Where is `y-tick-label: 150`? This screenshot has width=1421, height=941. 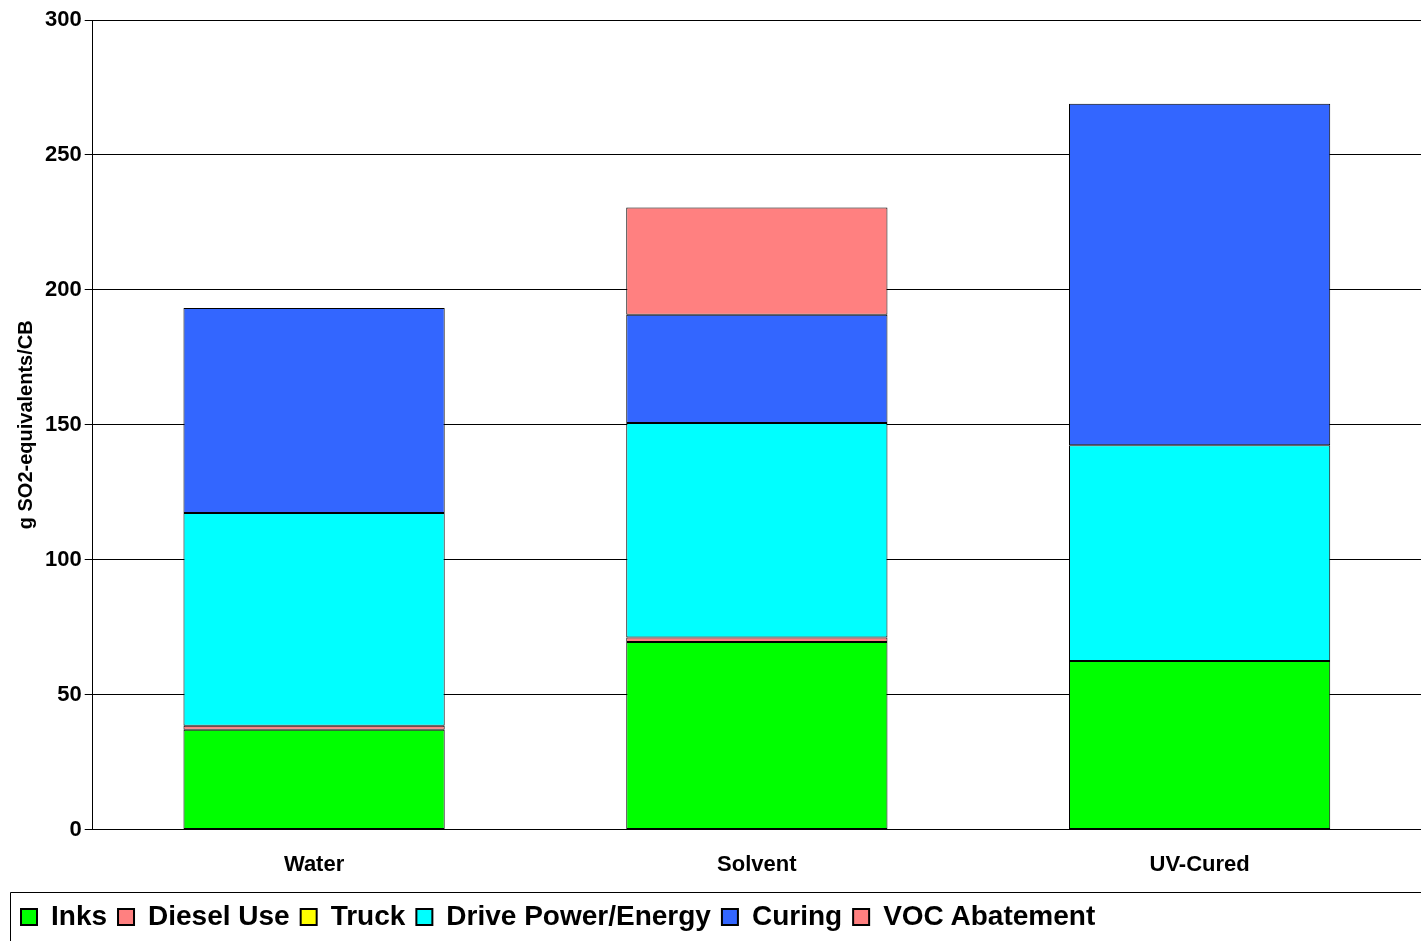 y-tick-label: 150 is located at coordinates (63, 423).